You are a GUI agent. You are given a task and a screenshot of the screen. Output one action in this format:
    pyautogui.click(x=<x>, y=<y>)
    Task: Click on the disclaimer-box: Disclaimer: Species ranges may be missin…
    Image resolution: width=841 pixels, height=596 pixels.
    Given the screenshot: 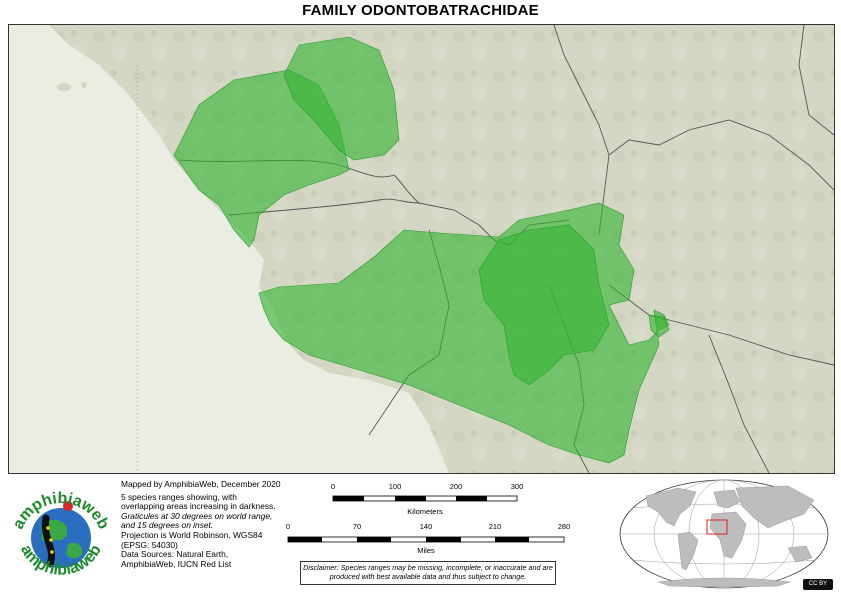 What is the action you would take?
    pyautogui.click(x=428, y=573)
    